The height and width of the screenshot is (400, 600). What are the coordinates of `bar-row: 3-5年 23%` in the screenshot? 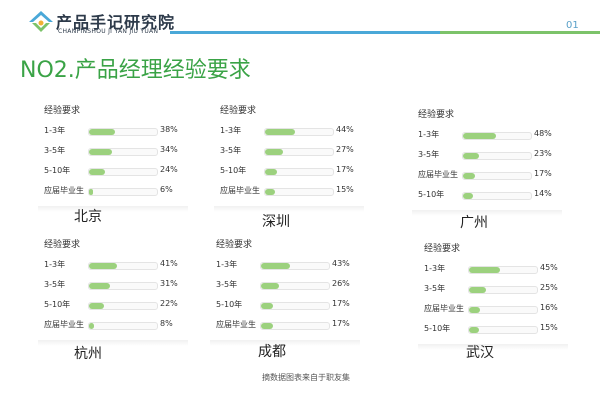 It's located at (493, 156).